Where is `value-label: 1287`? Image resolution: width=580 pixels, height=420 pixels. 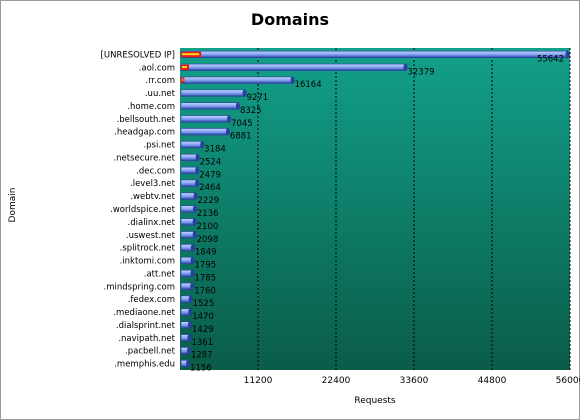
value-label: 1287 is located at coordinates (202, 356).